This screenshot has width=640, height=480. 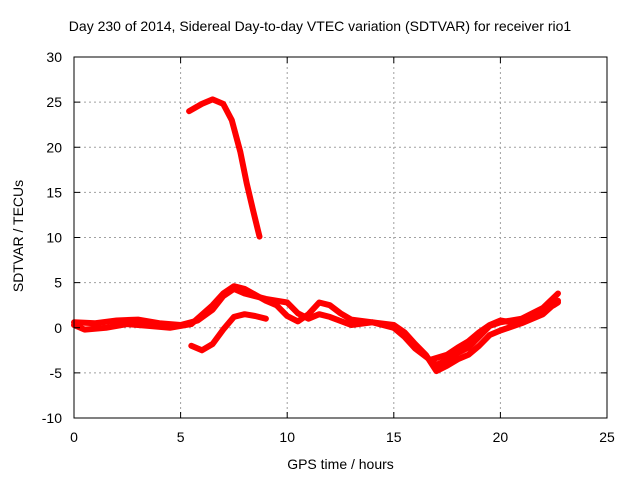 What do you see at coordinates (54, 147) in the screenshot?
I see `y-tick-label: 20` at bounding box center [54, 147].